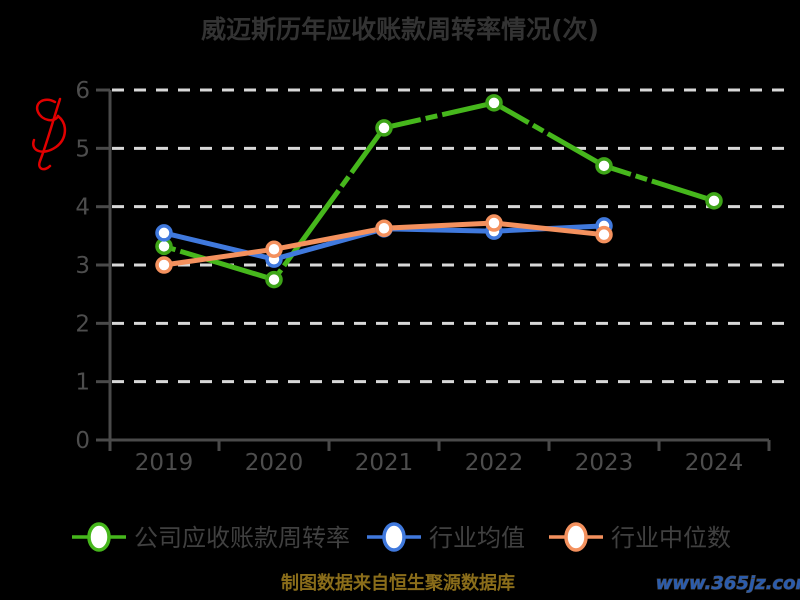 The height and width of the screenshot is (600, 800). Describe the element at coordinates (164, 265) in the screenshot. I see `industry-median-point-2019` at that location.